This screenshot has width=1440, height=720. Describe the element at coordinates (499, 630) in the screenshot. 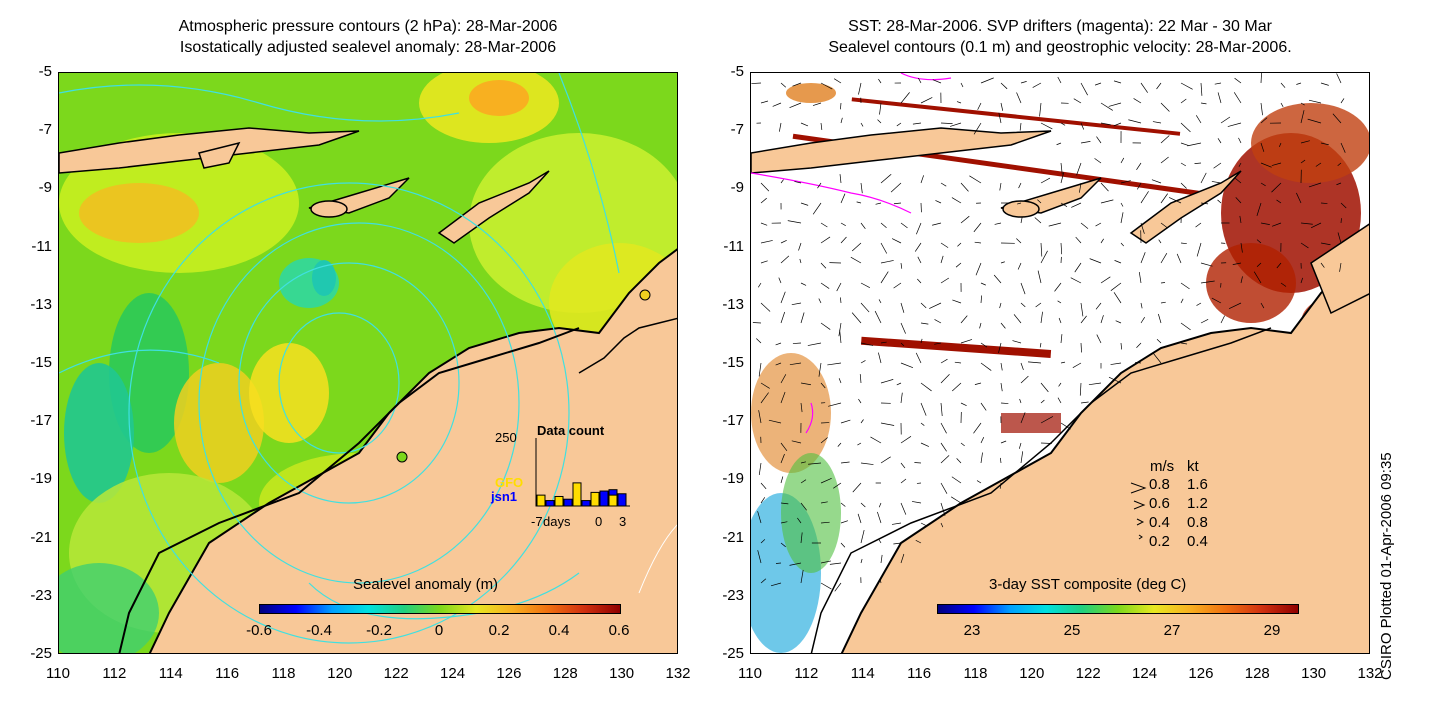

I see `colorbar-tick-label: 0.2` at that location.